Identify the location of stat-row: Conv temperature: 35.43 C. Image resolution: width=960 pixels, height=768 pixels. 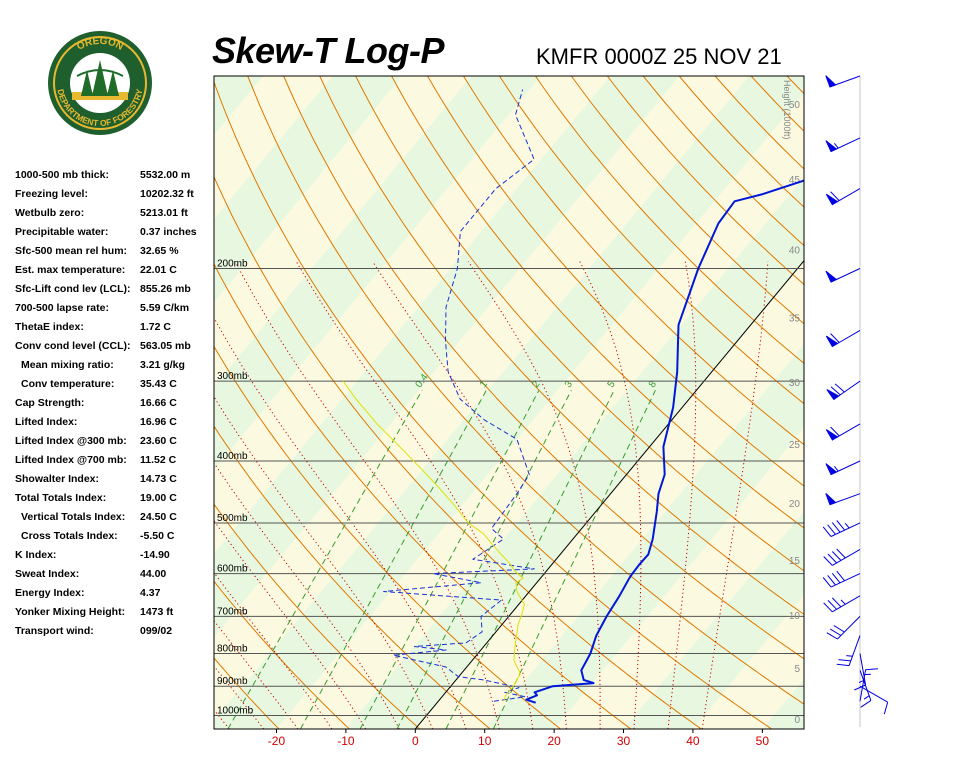
(115, 385).